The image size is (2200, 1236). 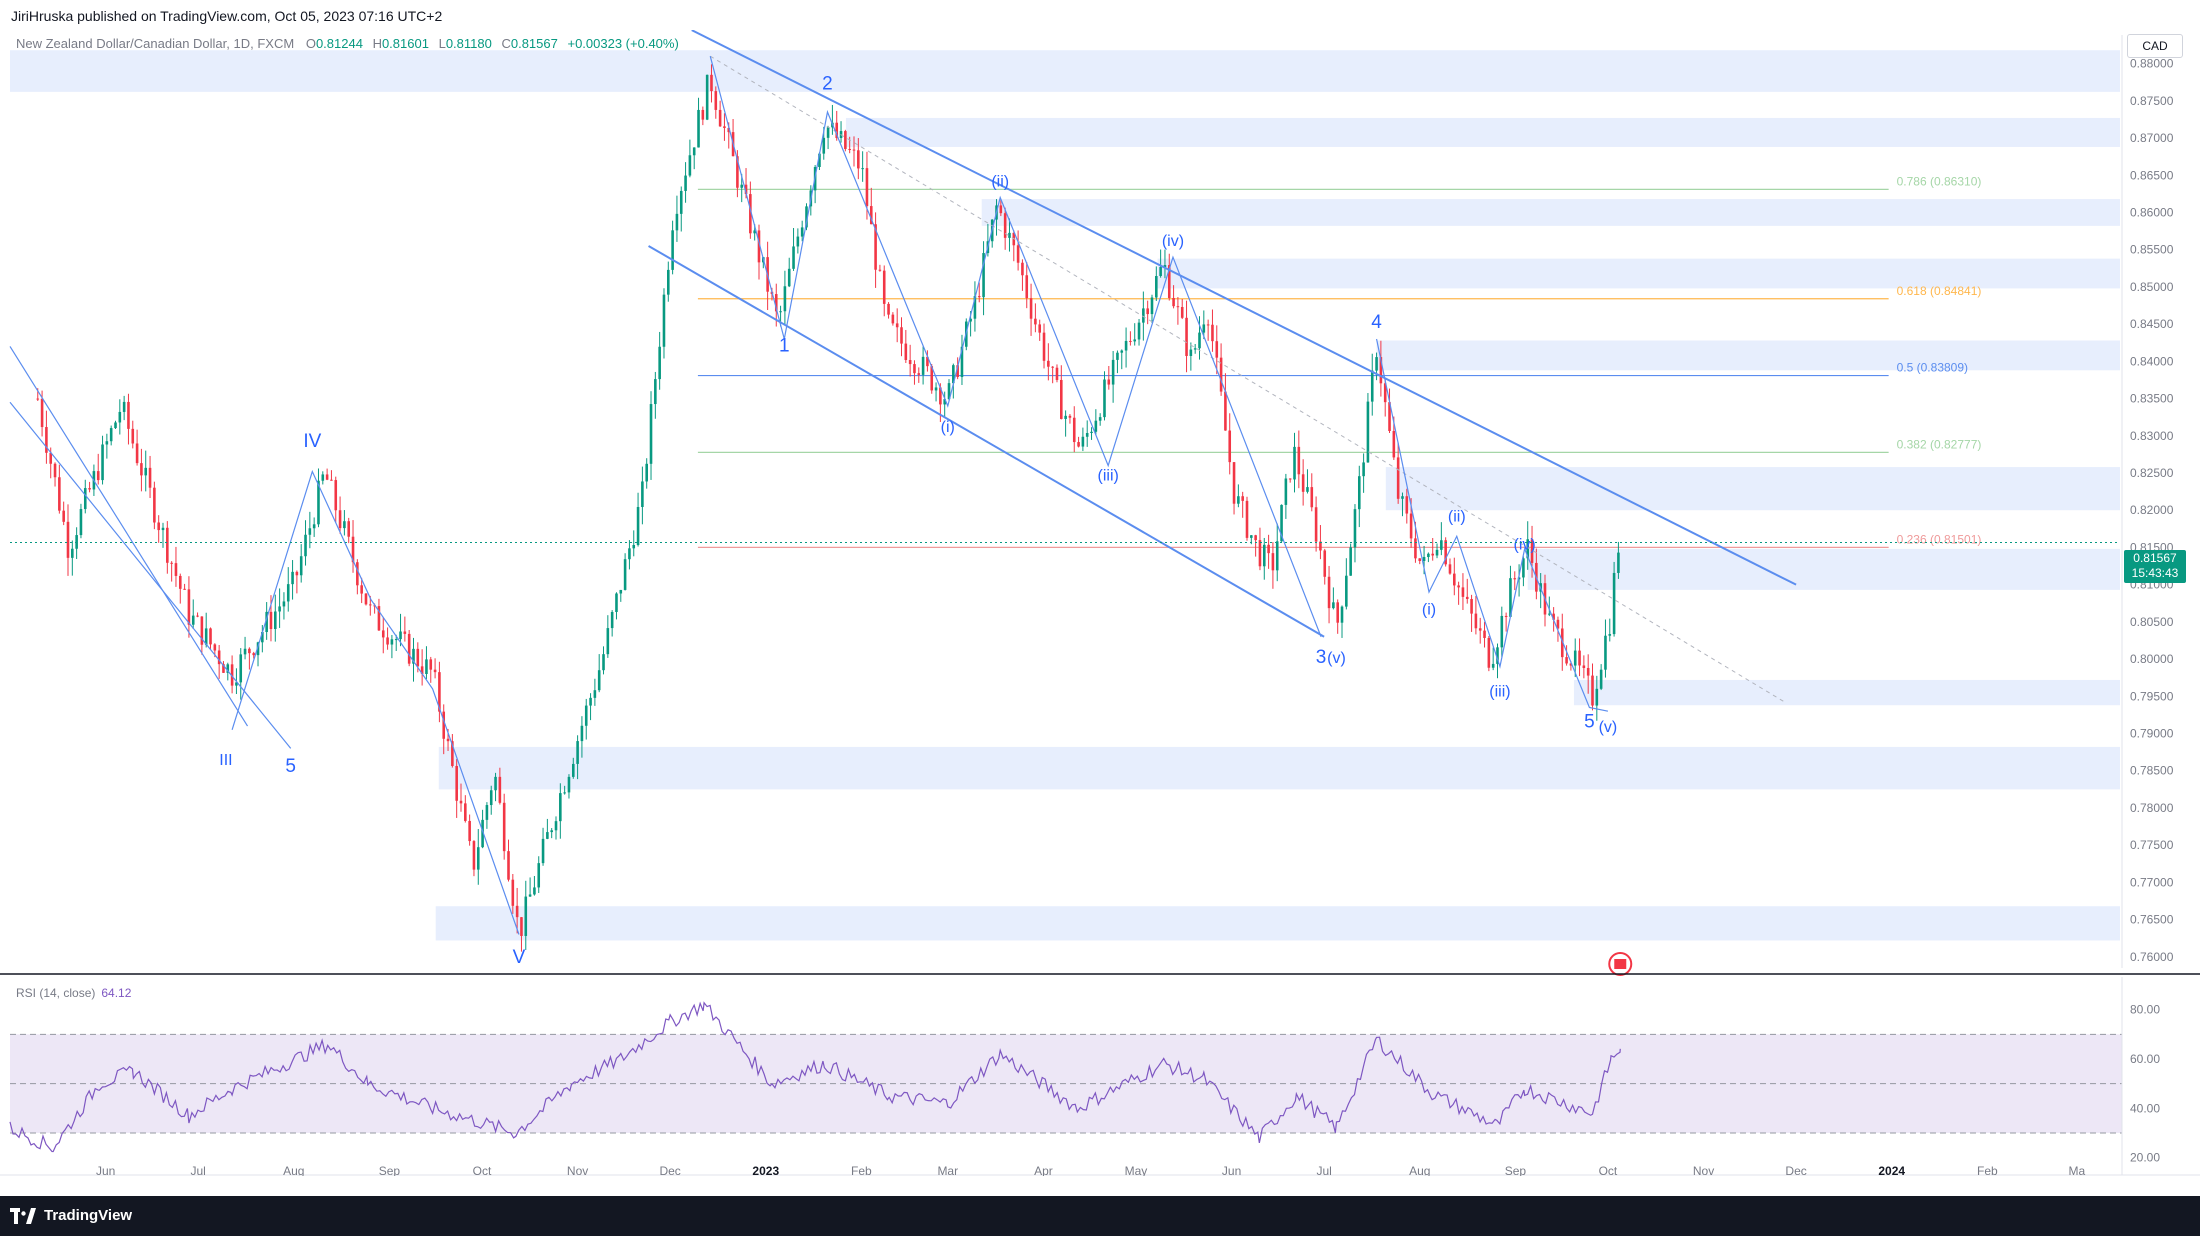 I want to click on price-axis-tick: 0.77500, so click(x=2152, y=845).